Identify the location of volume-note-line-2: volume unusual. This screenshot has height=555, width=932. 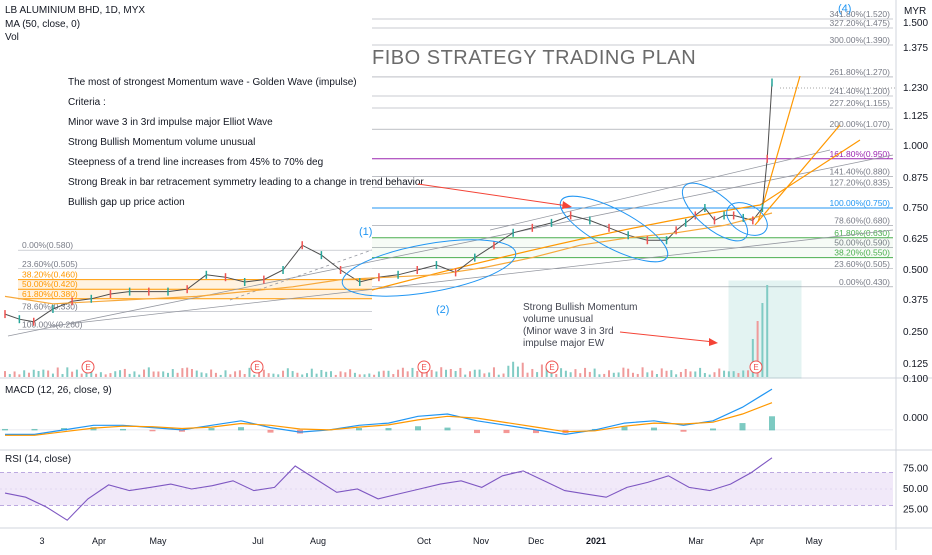
(558, 319).